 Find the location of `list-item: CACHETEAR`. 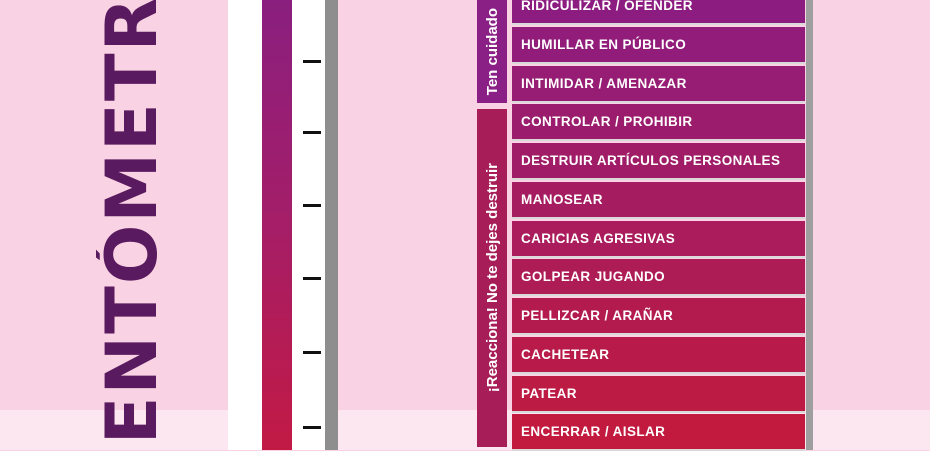

list-item: CACHETEAR is located at coordinates (658, 355).